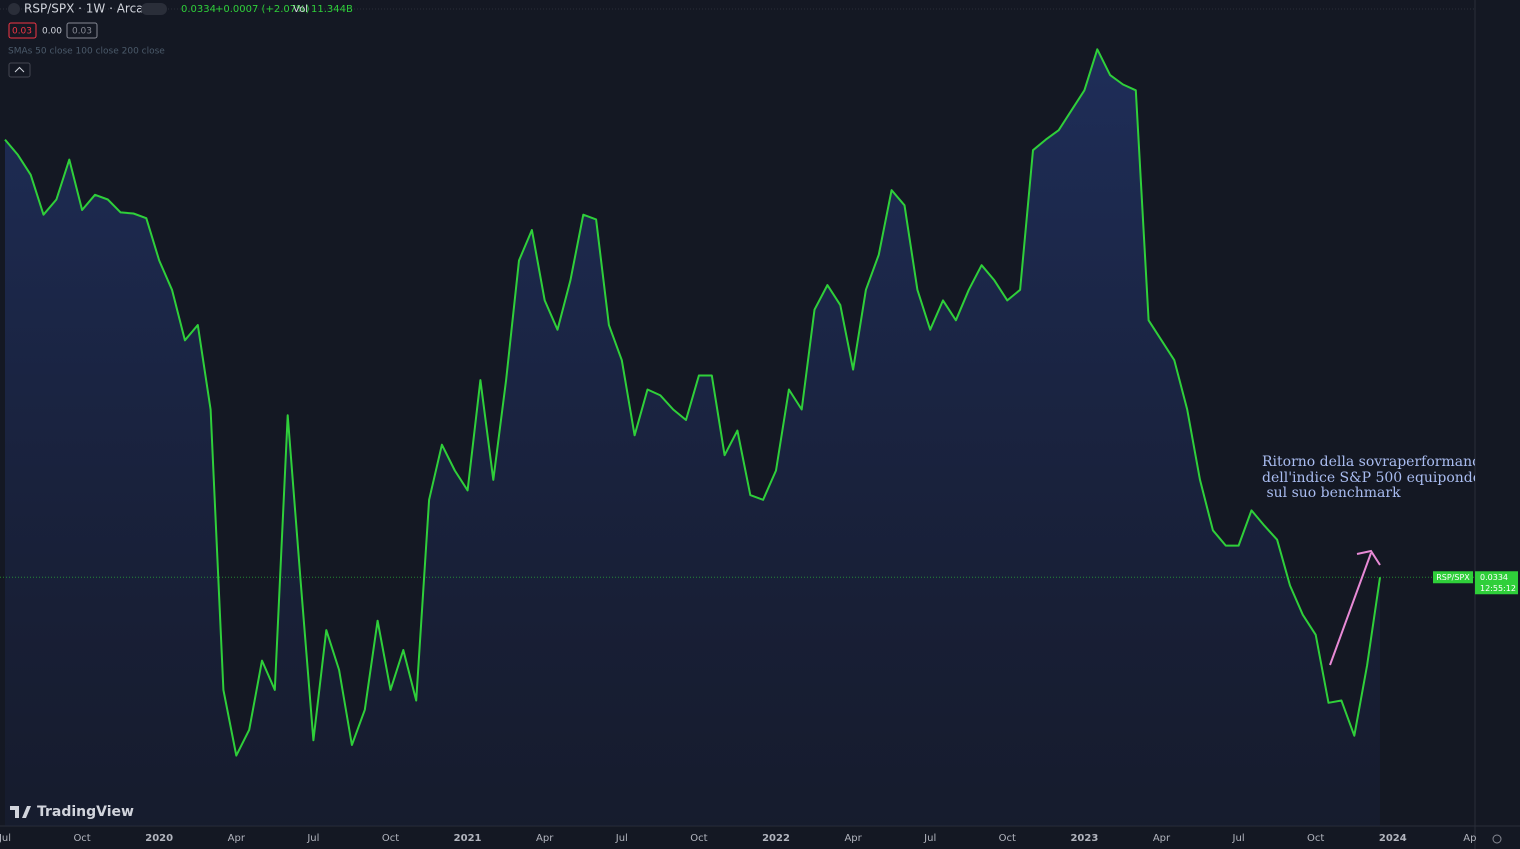 The height and width of the screenshot is (849, 1520). What do you see at coordinates (1084, 838) in the screenshot?
I see `x-tick-label: 2023` at bounding box center [1084, 838].